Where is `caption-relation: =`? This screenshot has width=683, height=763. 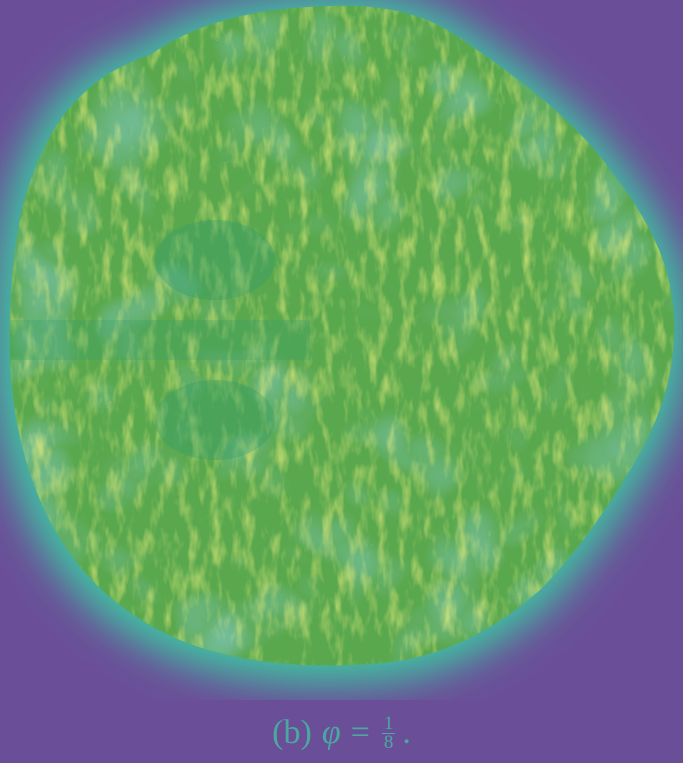
caption-relation: = is located at coordinates (360, 732).